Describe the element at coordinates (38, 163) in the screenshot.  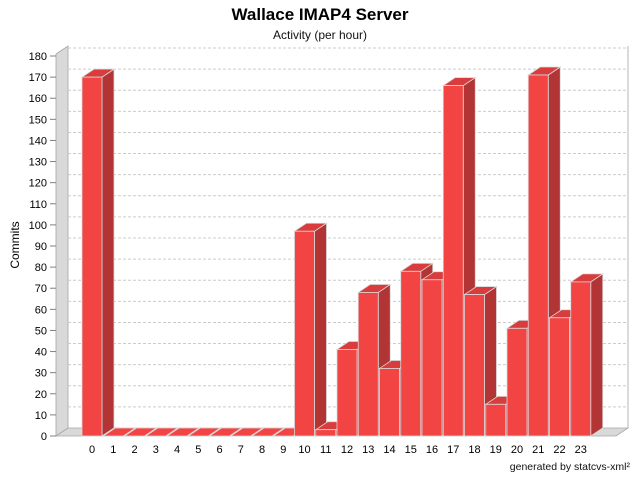
I see `y-tick-label: 130` at that location.